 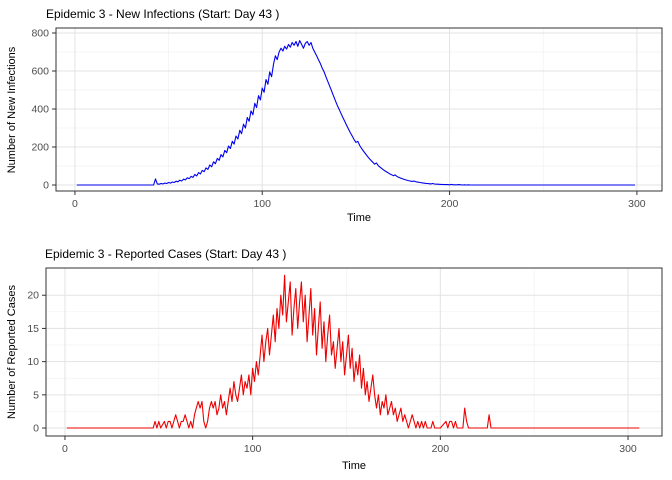 I want to click on y-tick-label: 10, so click(x=33, y=362).